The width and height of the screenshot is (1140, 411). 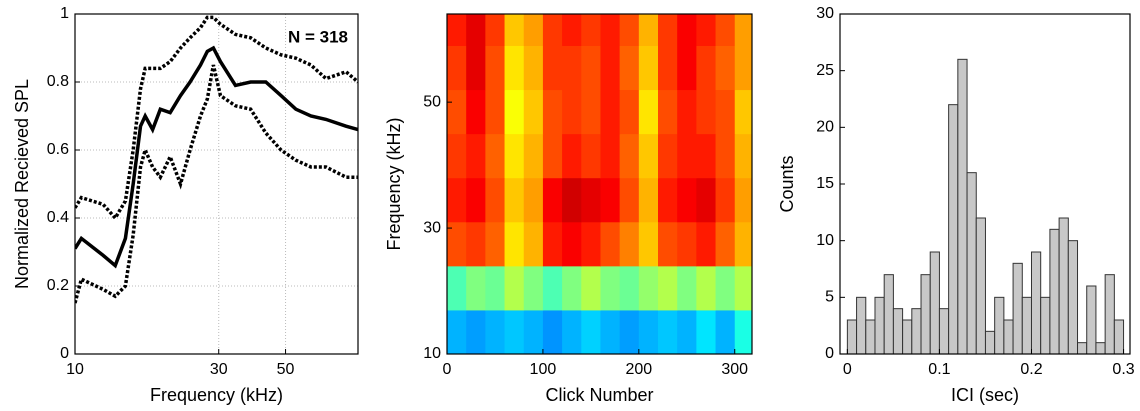 I want to click on x-tick-label: 0.1, so click(x=939, y=369).